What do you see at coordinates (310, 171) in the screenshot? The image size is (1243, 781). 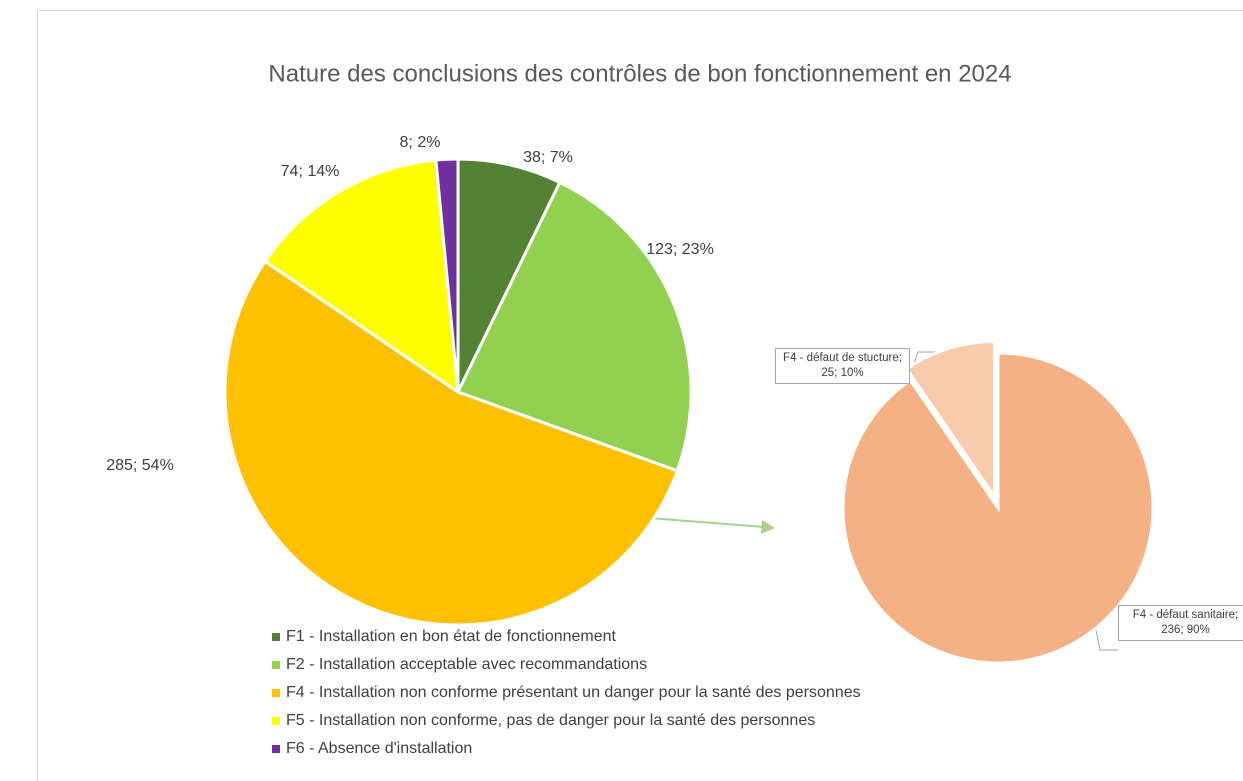 I see `data-label: 74; 14%` at bounding box center [310, 171].